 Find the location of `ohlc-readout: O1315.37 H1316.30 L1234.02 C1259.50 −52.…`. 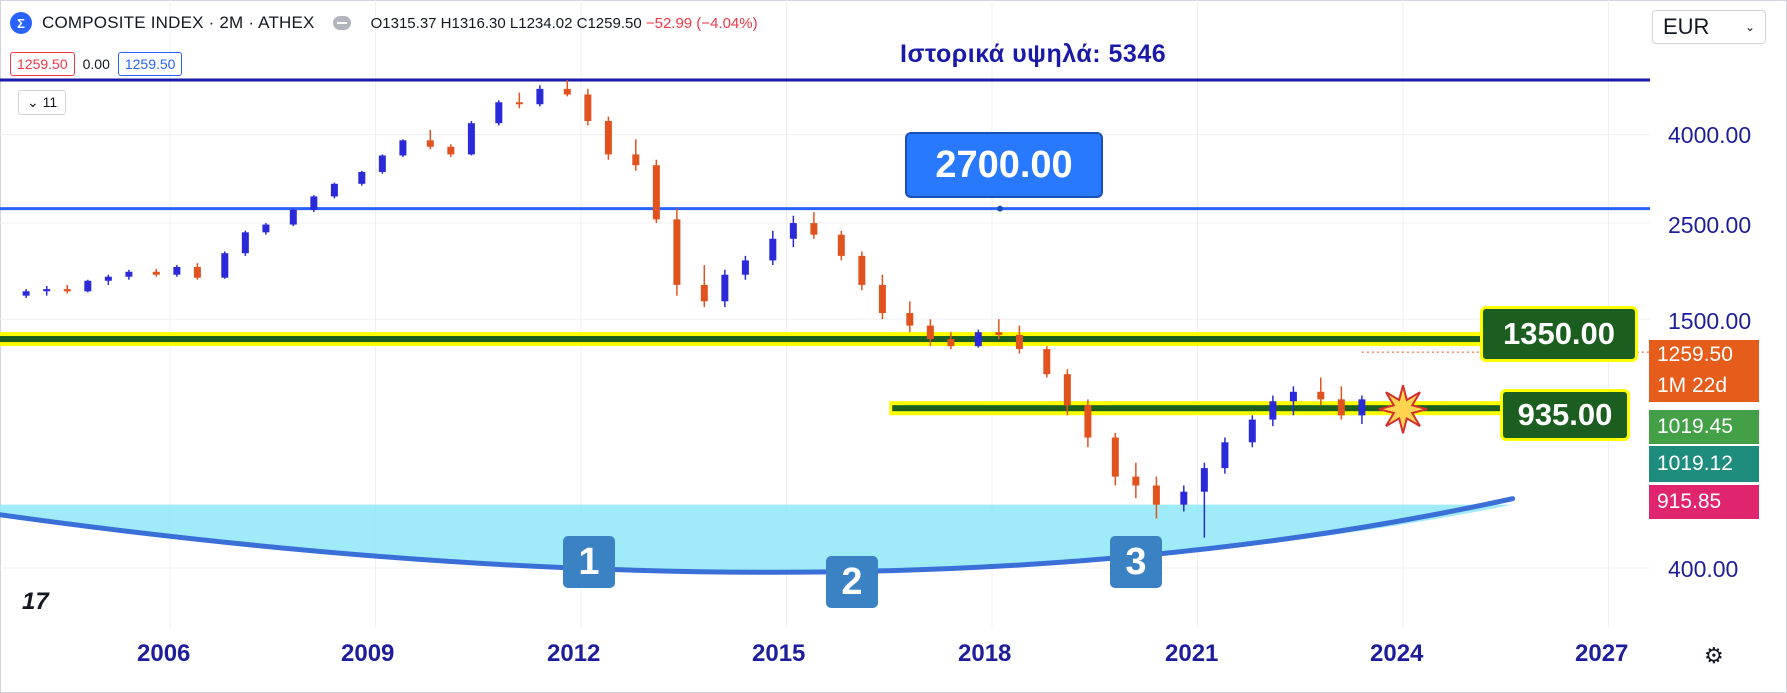

ohlc-readout: O1315.37 H1316.30 L1234.02 C1259.50 −52.… is located at coordinates (564, 23).